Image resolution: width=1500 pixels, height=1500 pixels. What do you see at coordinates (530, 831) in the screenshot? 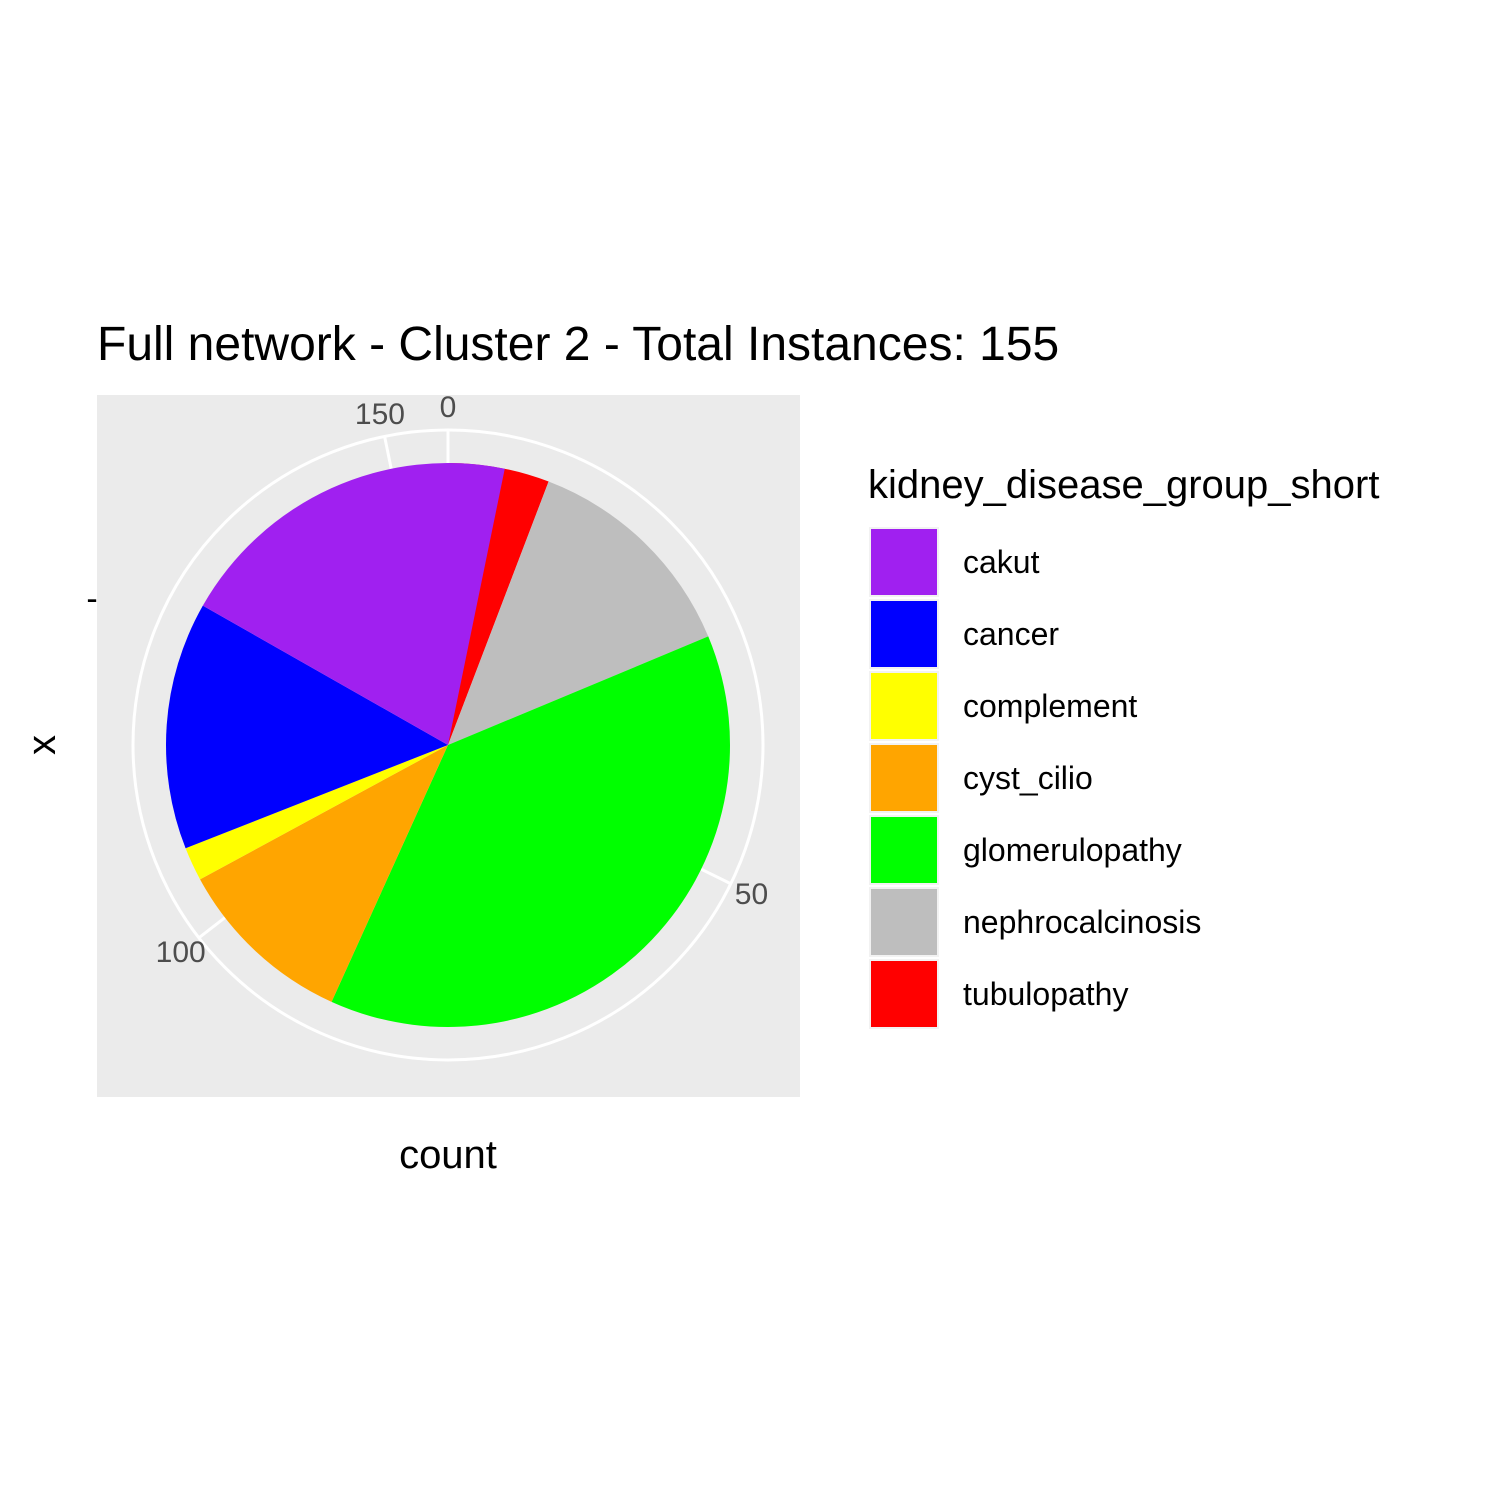
I see `slice-glomerulopathy` at bounding box center [530, 831].